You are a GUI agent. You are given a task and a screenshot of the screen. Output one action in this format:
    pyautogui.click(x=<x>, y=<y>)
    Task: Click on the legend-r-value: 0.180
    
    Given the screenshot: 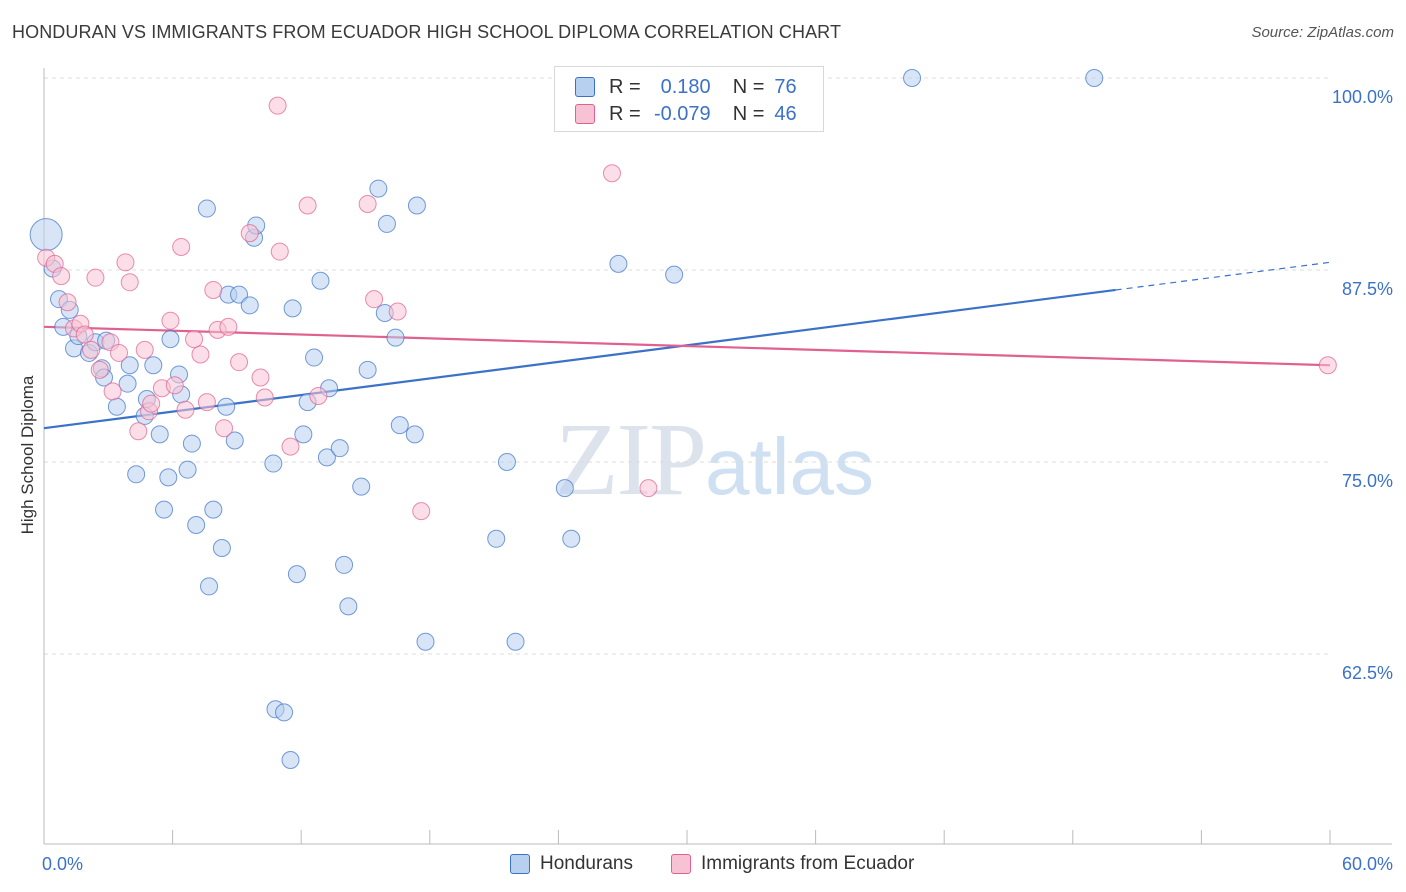 What is the action you would take?
    pyautogui.click(x=685, y=86)
    